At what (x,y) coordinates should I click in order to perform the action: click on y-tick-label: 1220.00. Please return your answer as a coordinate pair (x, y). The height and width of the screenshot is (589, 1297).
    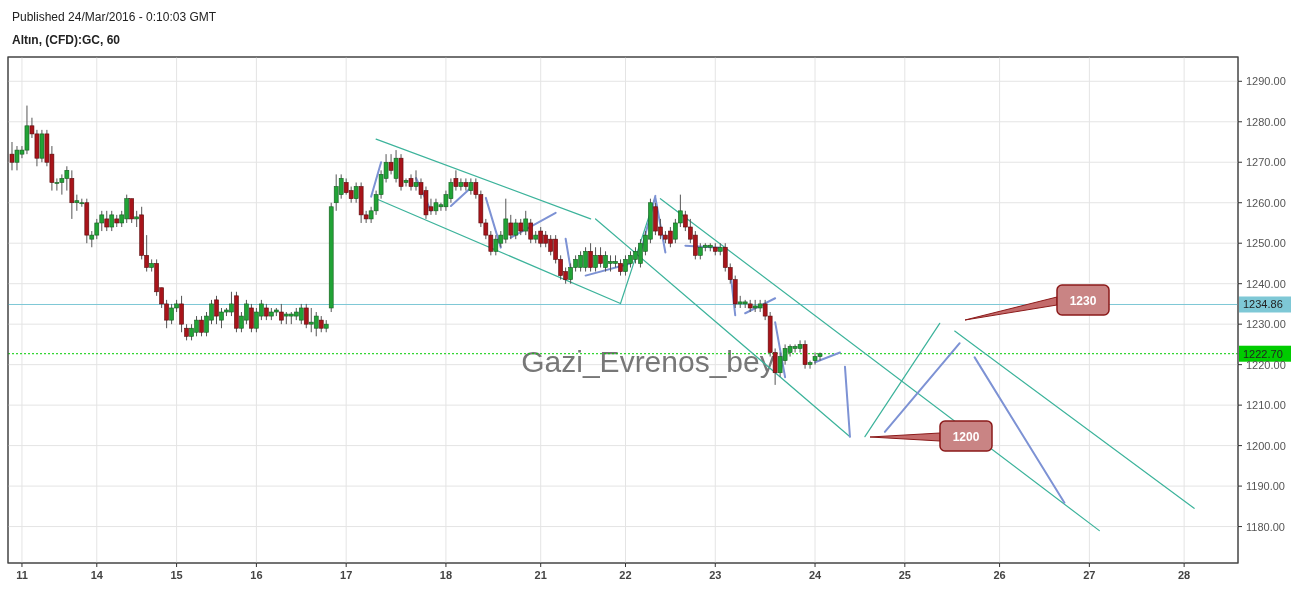
    Looking at the image, I should click on (1266, 364).